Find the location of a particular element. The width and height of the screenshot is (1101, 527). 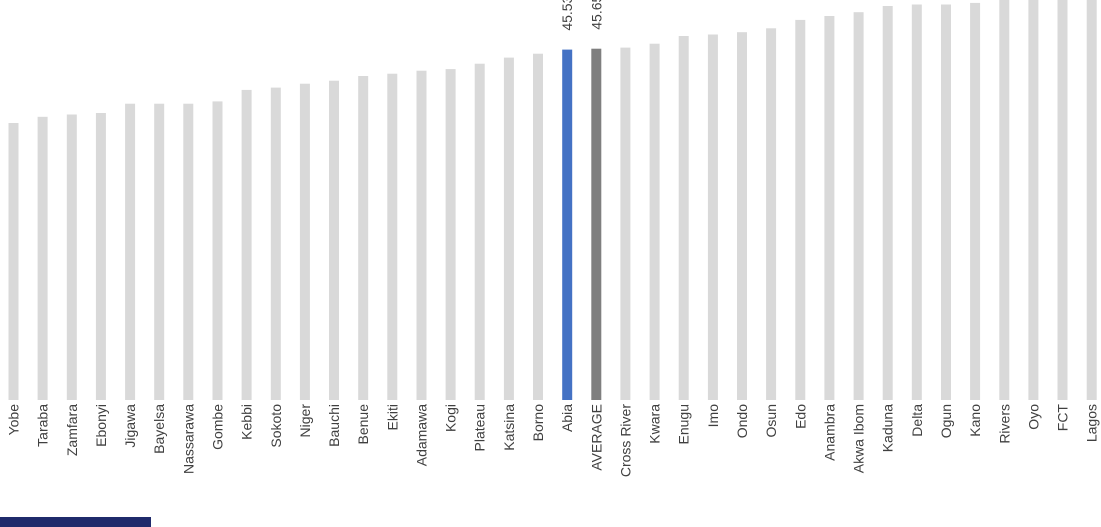

bar-abia is located at coordinates (567, 224).